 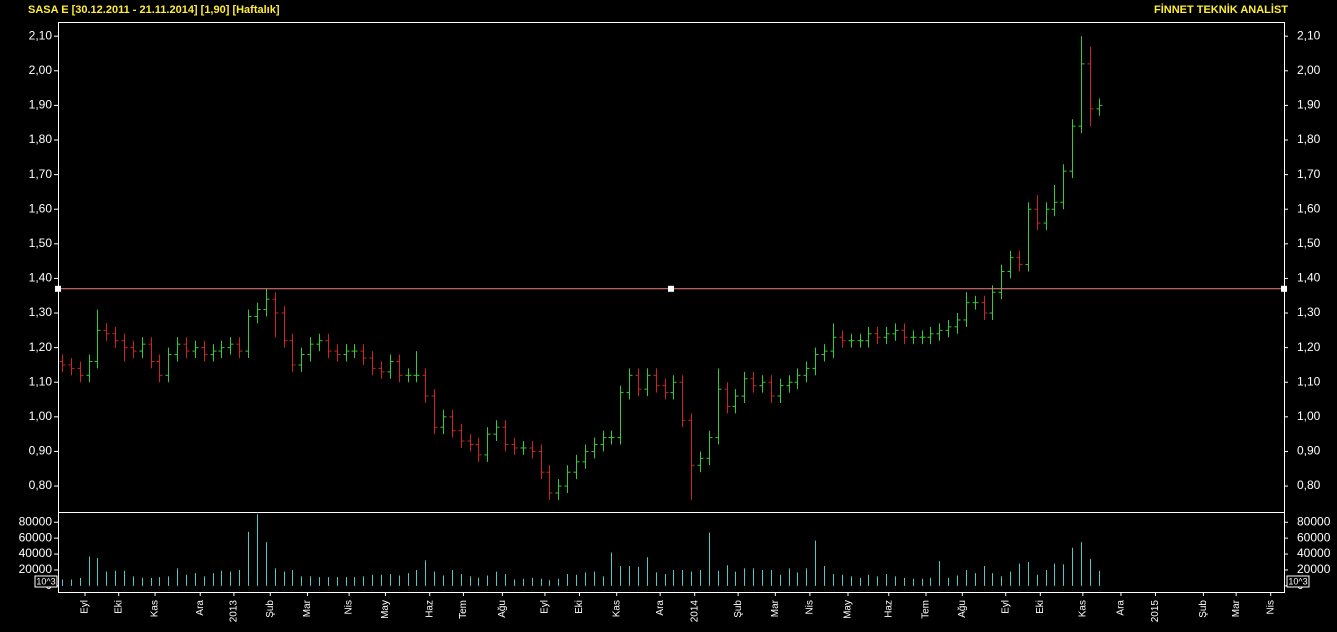 I want to click on x-tick-label: 2013, so click(x=234, y=611).